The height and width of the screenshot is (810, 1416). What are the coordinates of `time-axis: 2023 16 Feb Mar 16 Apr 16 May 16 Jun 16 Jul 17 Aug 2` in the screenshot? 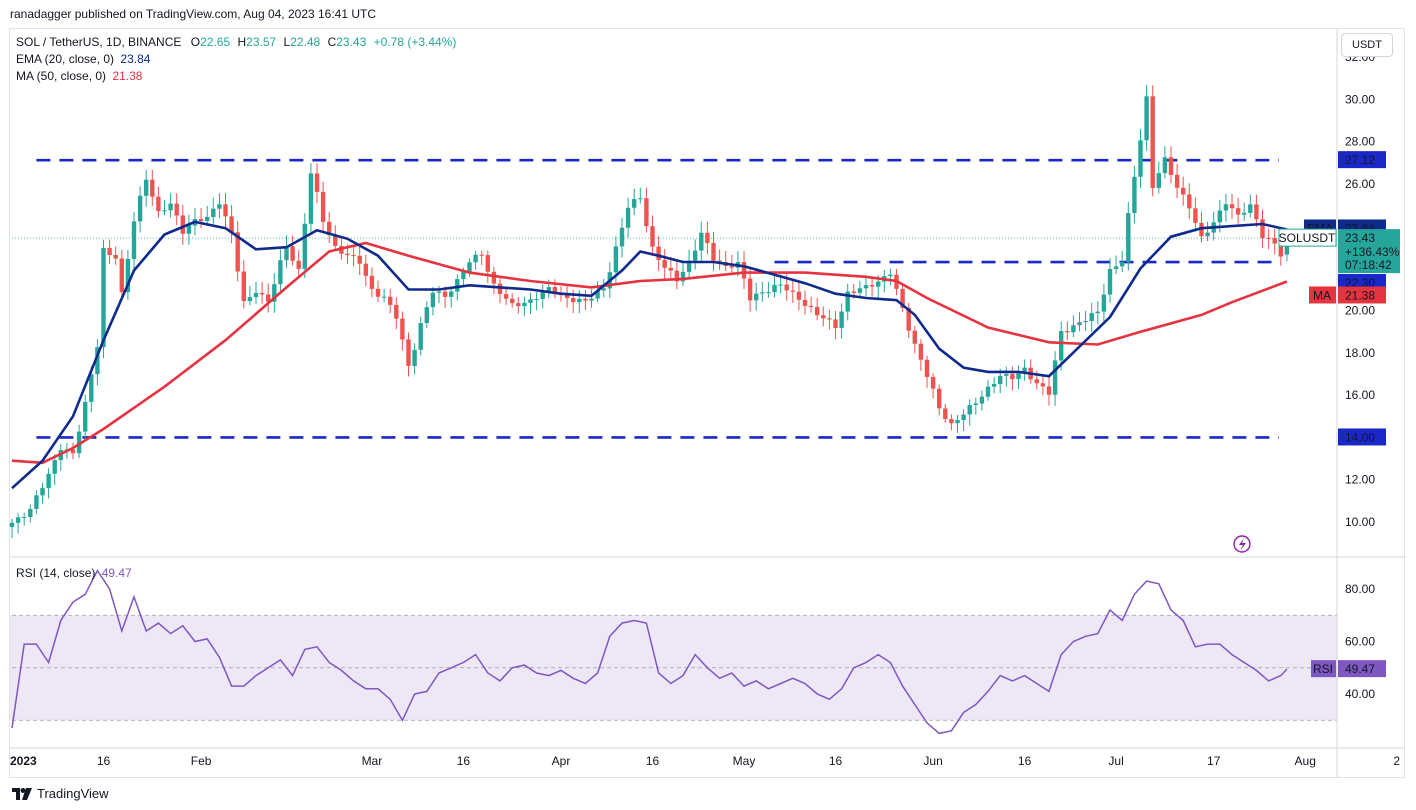 It's located at (705, 761).